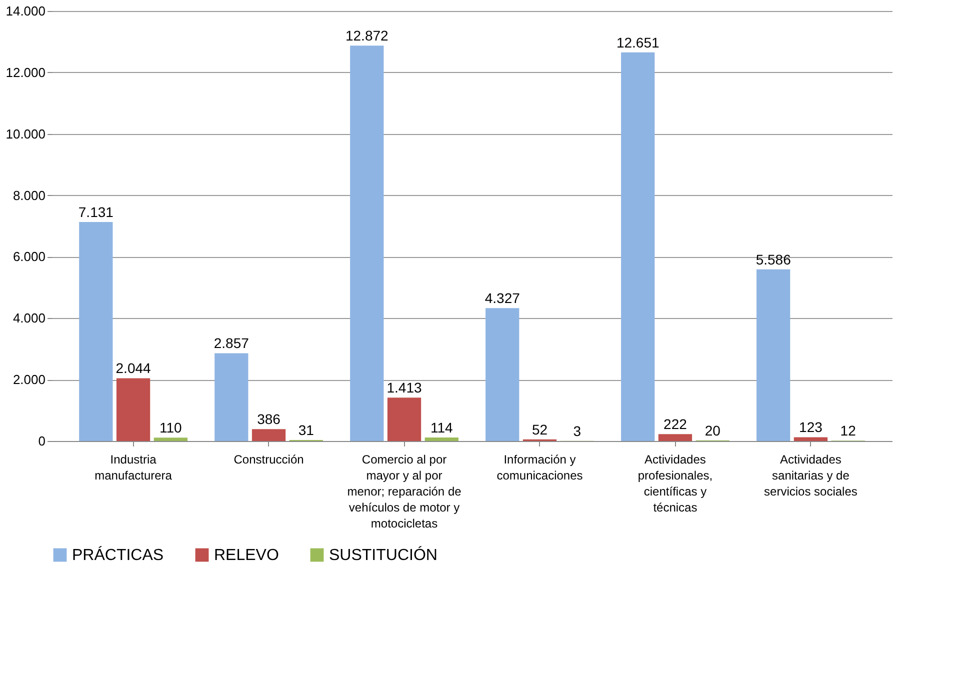 The width and height of the screenshot is (968, 683). What do you see at coordinates (404, 388) in the screenshot?
I see `data-label: 1.413` at bounding box center [404, 388].